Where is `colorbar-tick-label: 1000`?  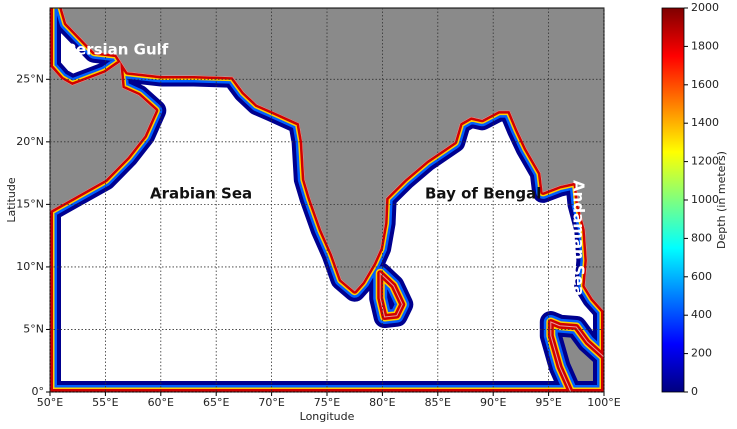
colorbar-tick-label: 1000 is located at coordinates (705, 199).